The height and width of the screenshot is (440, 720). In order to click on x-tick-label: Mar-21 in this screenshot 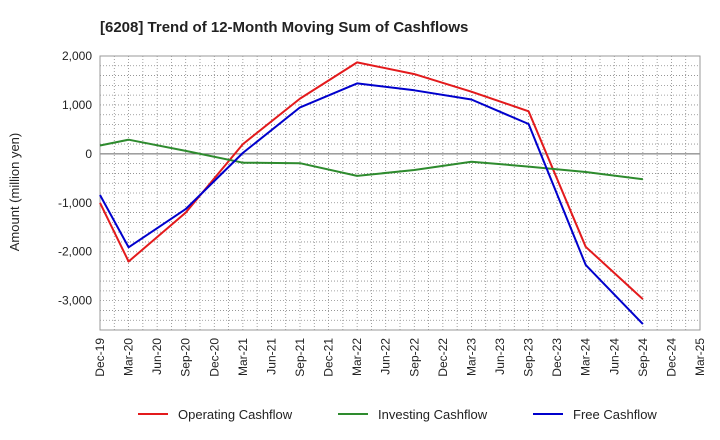, I will do `click(243, 357)`.